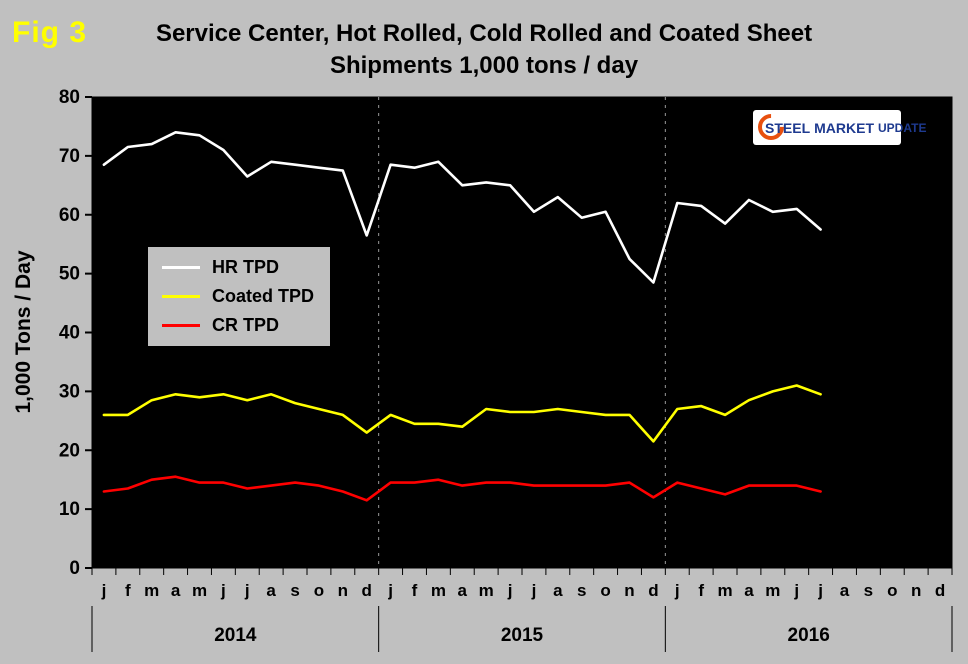  What do you see at coordinates (522, 635) in the screenshot?
I see `year-label: 2015` at bounding box center [522, 635].